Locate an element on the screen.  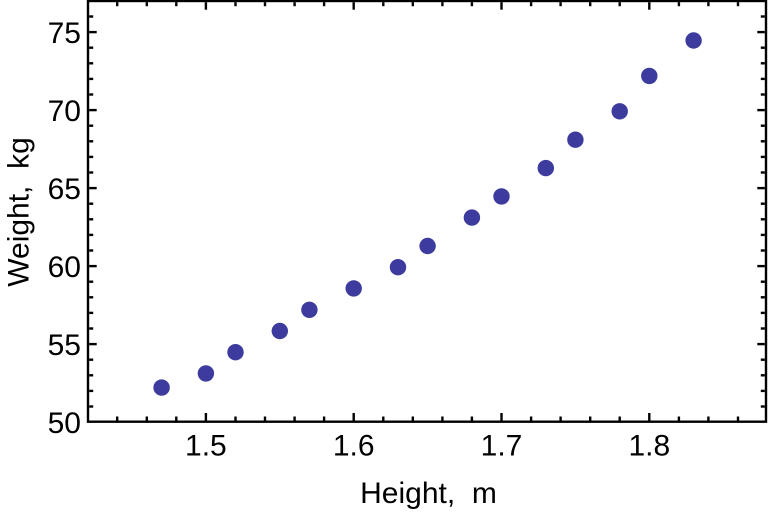
svg-text: 1.5 is located at coordinates (206, 446).